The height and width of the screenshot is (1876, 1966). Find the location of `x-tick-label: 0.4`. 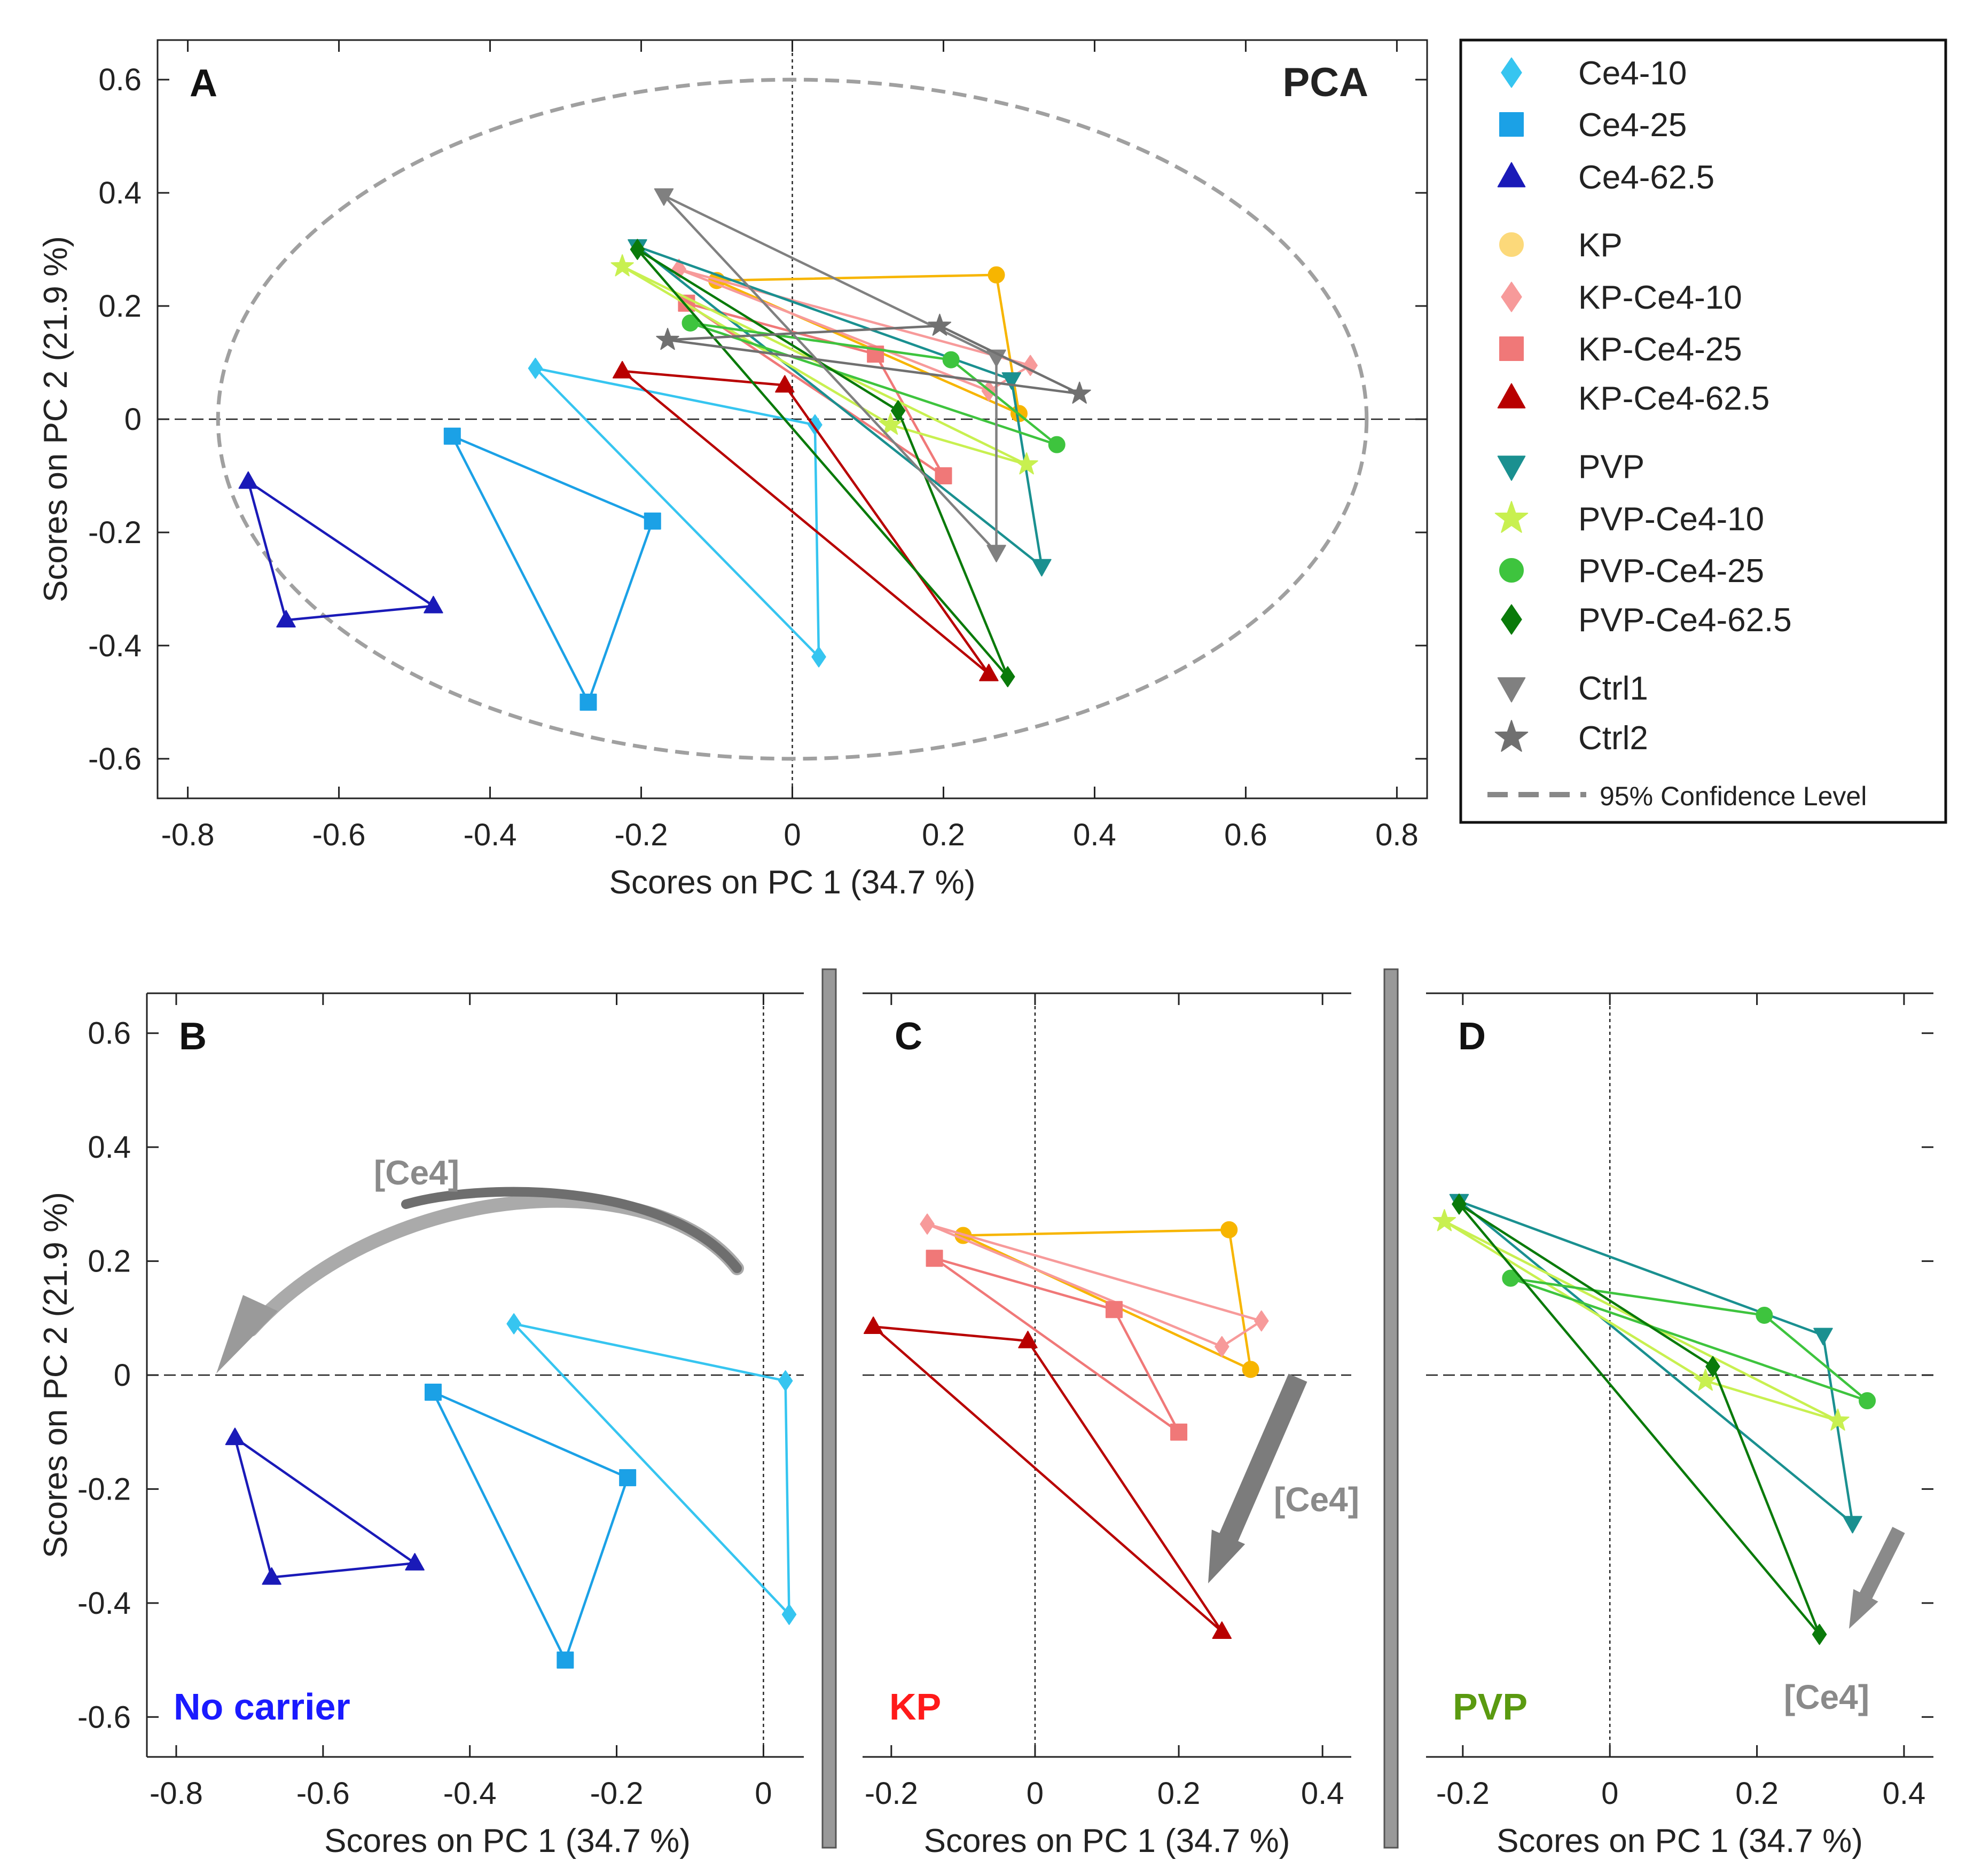

x-tick-label: 0.4 is located at coordinates (1905, 1793).